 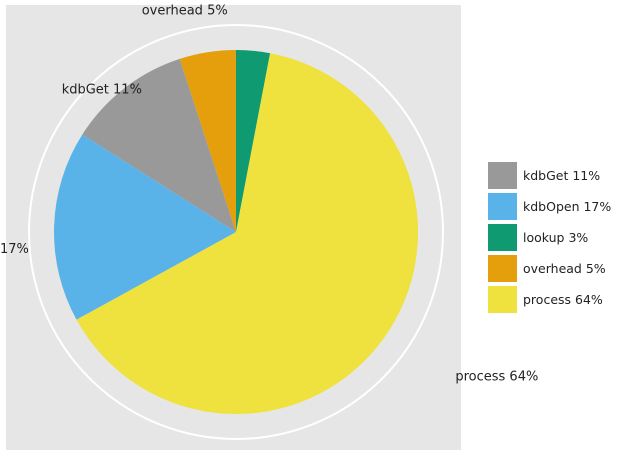 I want to click on slice-label-process: process 64%, so click(x=496, y=376).